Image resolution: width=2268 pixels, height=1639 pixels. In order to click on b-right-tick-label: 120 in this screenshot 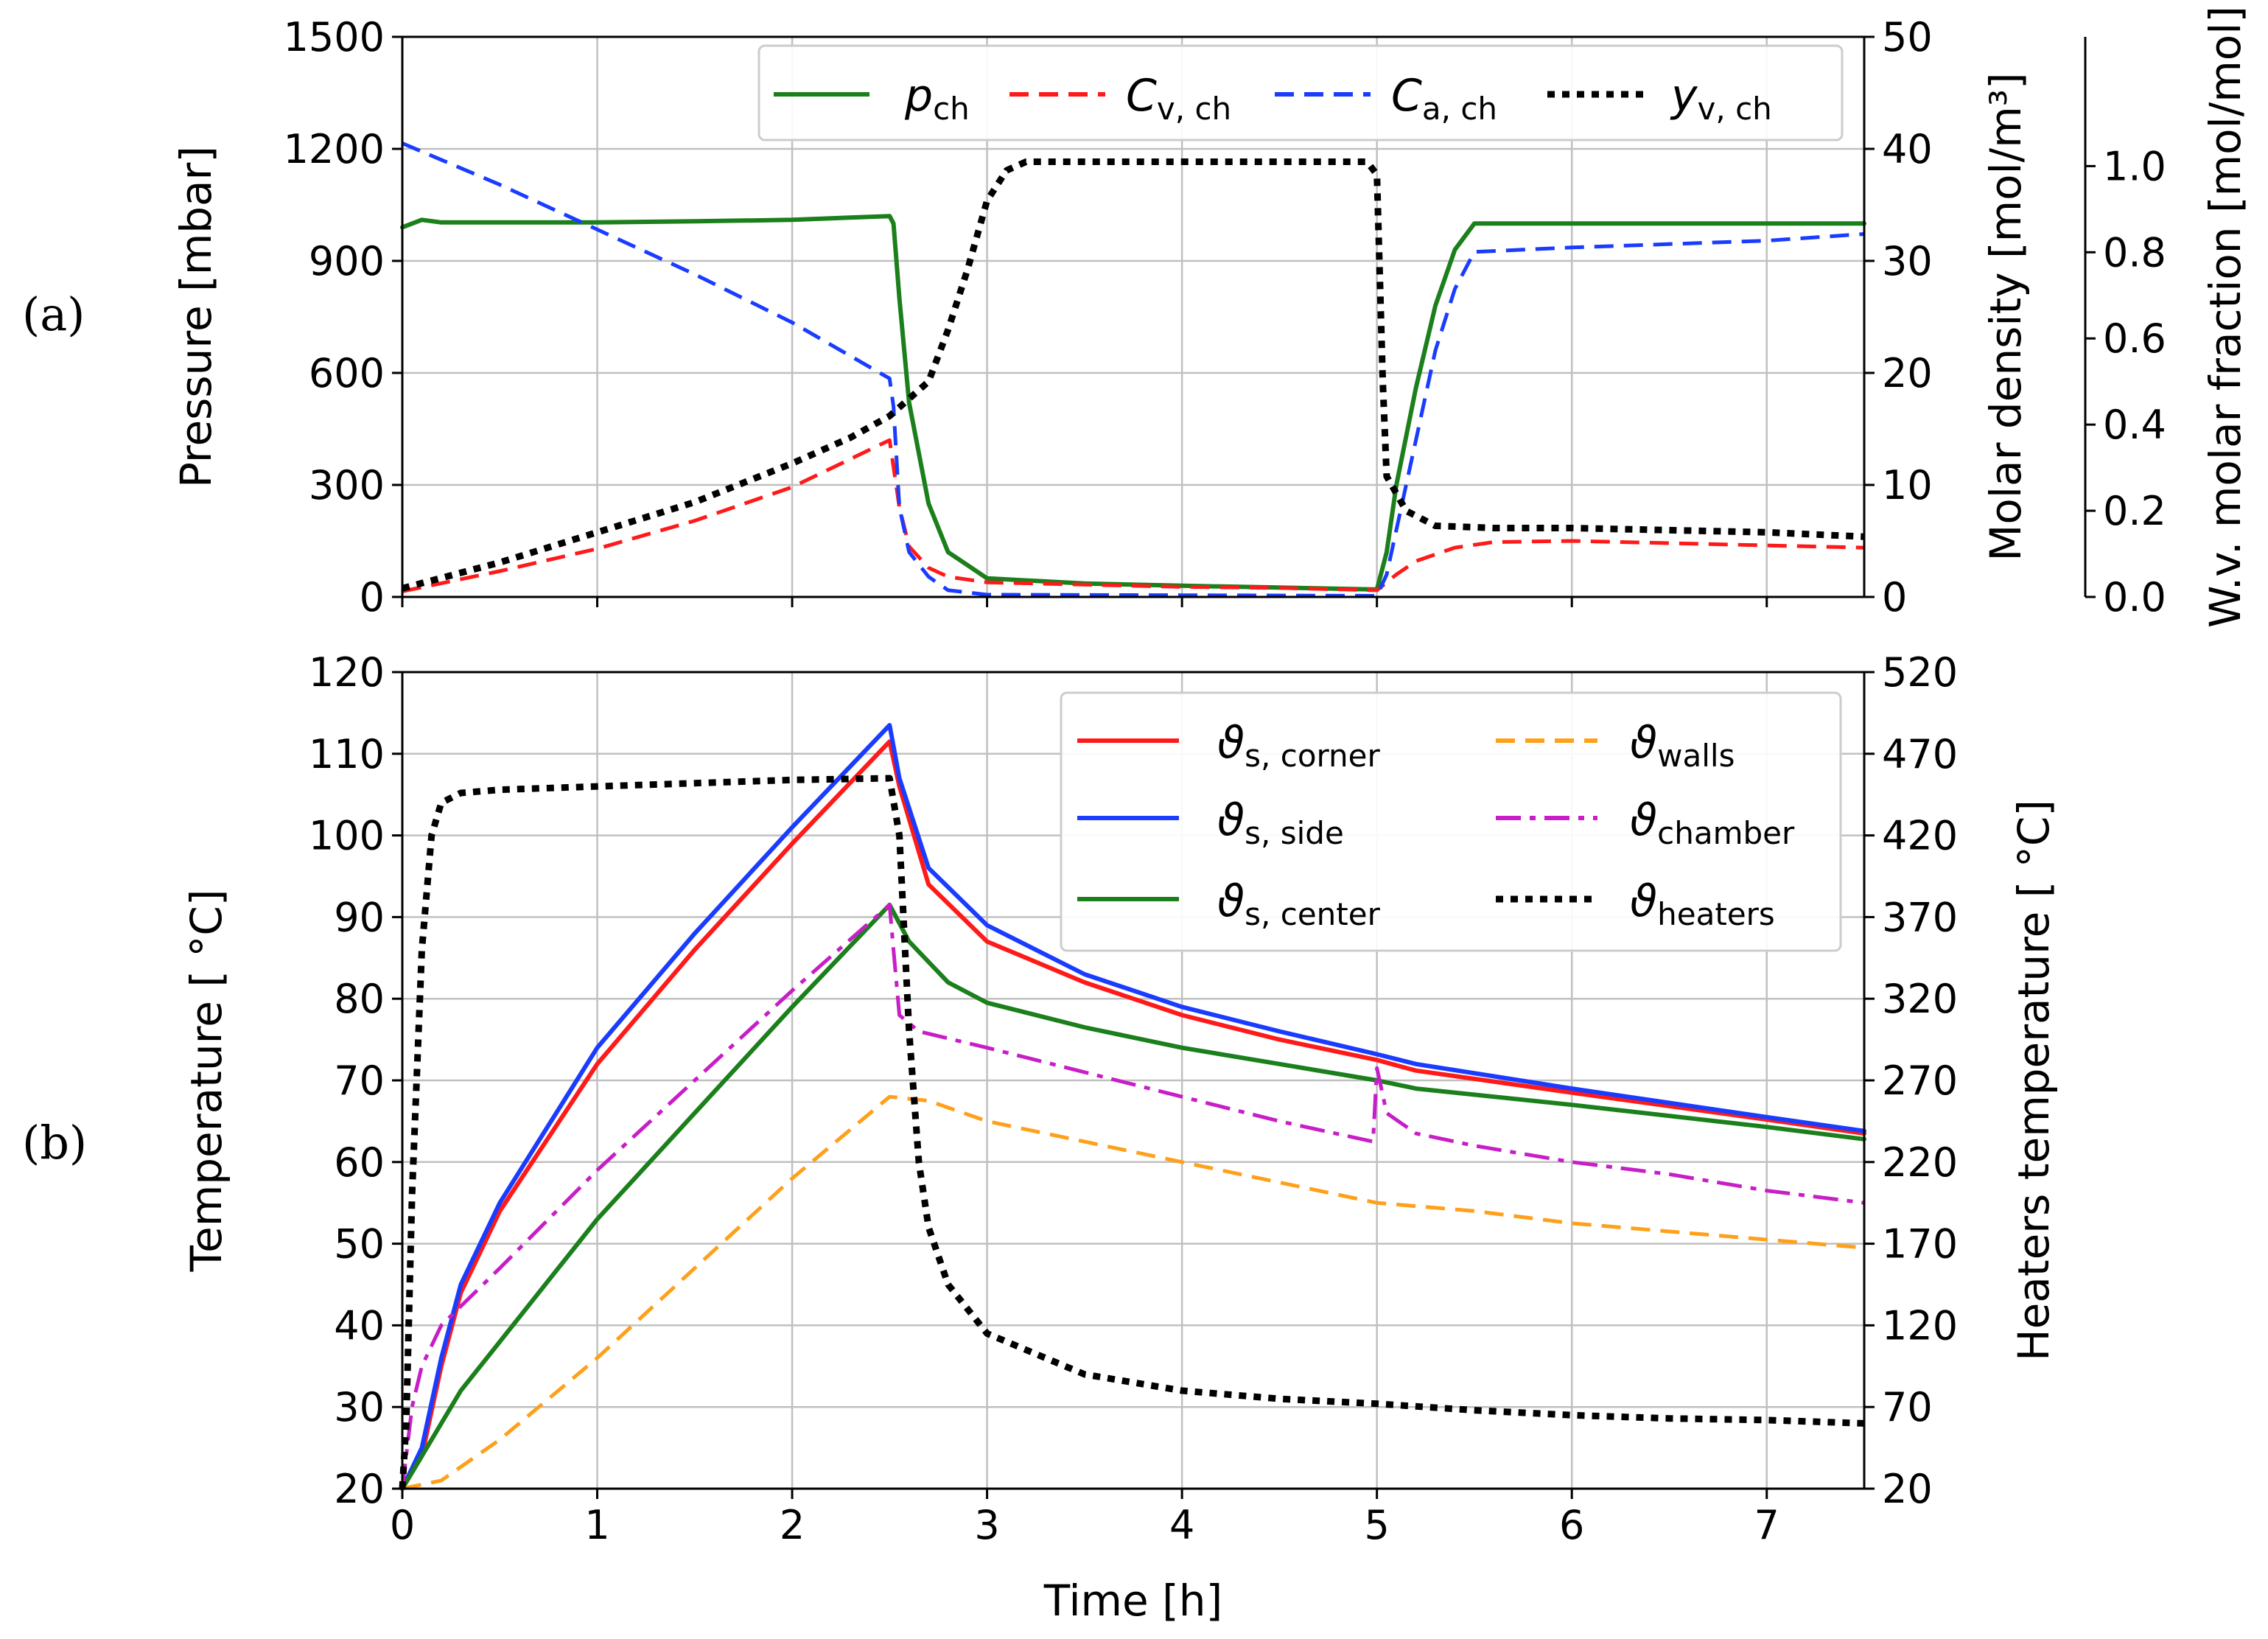, I will do `click(1920, 1326)`.